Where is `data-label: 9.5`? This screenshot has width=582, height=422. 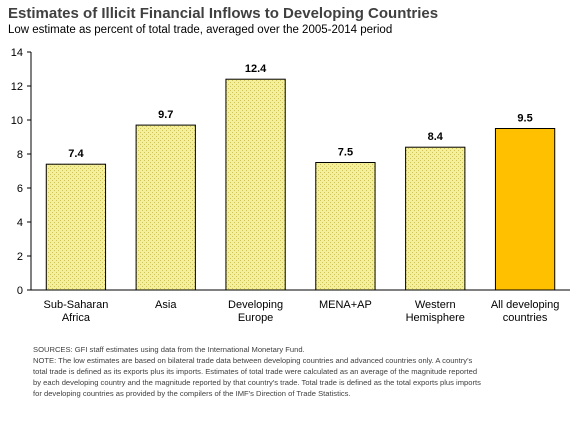 data-label: 9.5 is located at coordinates (524, 119).